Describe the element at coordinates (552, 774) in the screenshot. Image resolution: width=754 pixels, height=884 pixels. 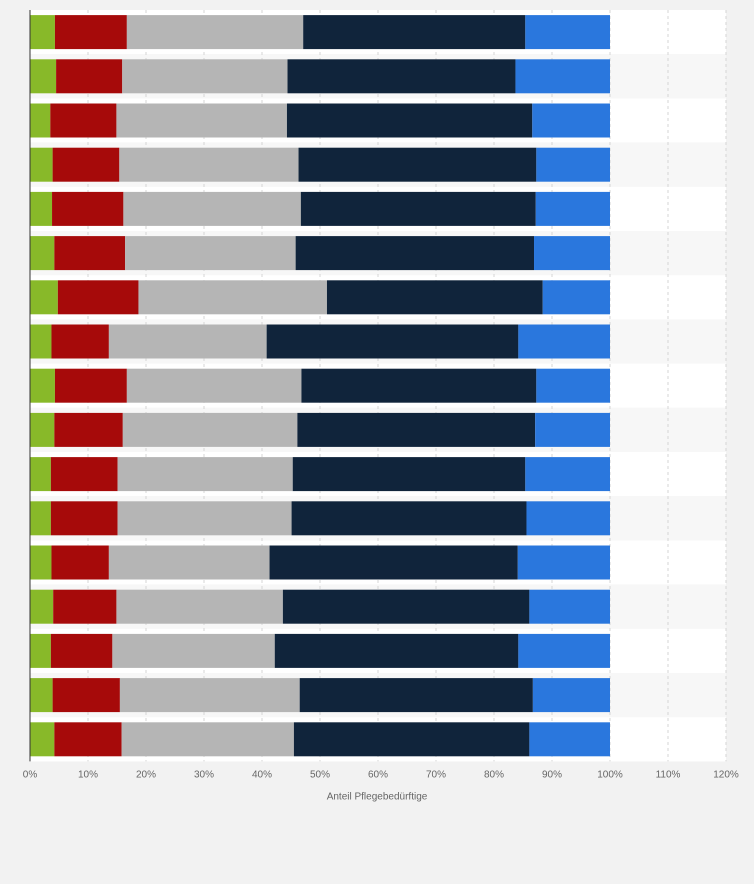
I see `x-tick-label: 90%` at that location.